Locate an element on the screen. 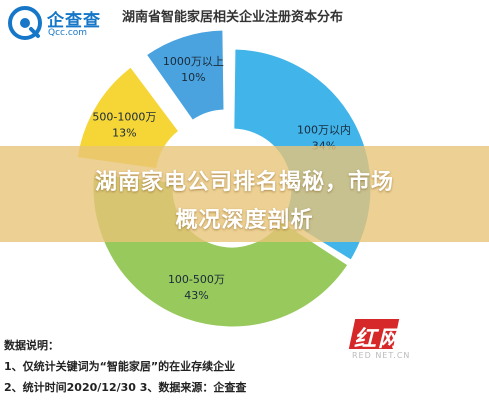 Image resolution: width=489 pixels, height=400 pixels. watermark-sub: RED NET.CN is located at coordinates (381, 355).